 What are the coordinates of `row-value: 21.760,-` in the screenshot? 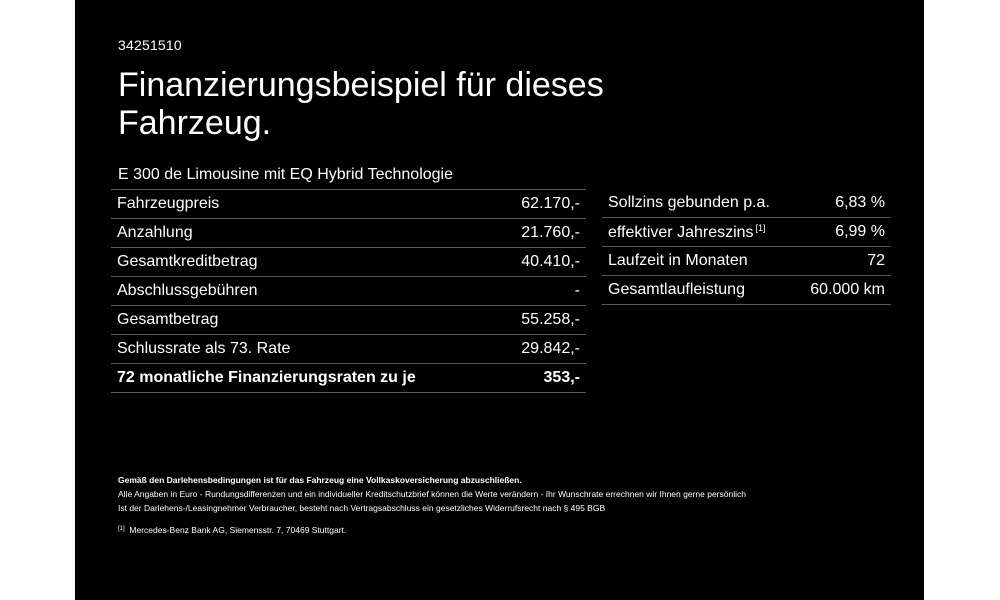 It's located at (541, 233).